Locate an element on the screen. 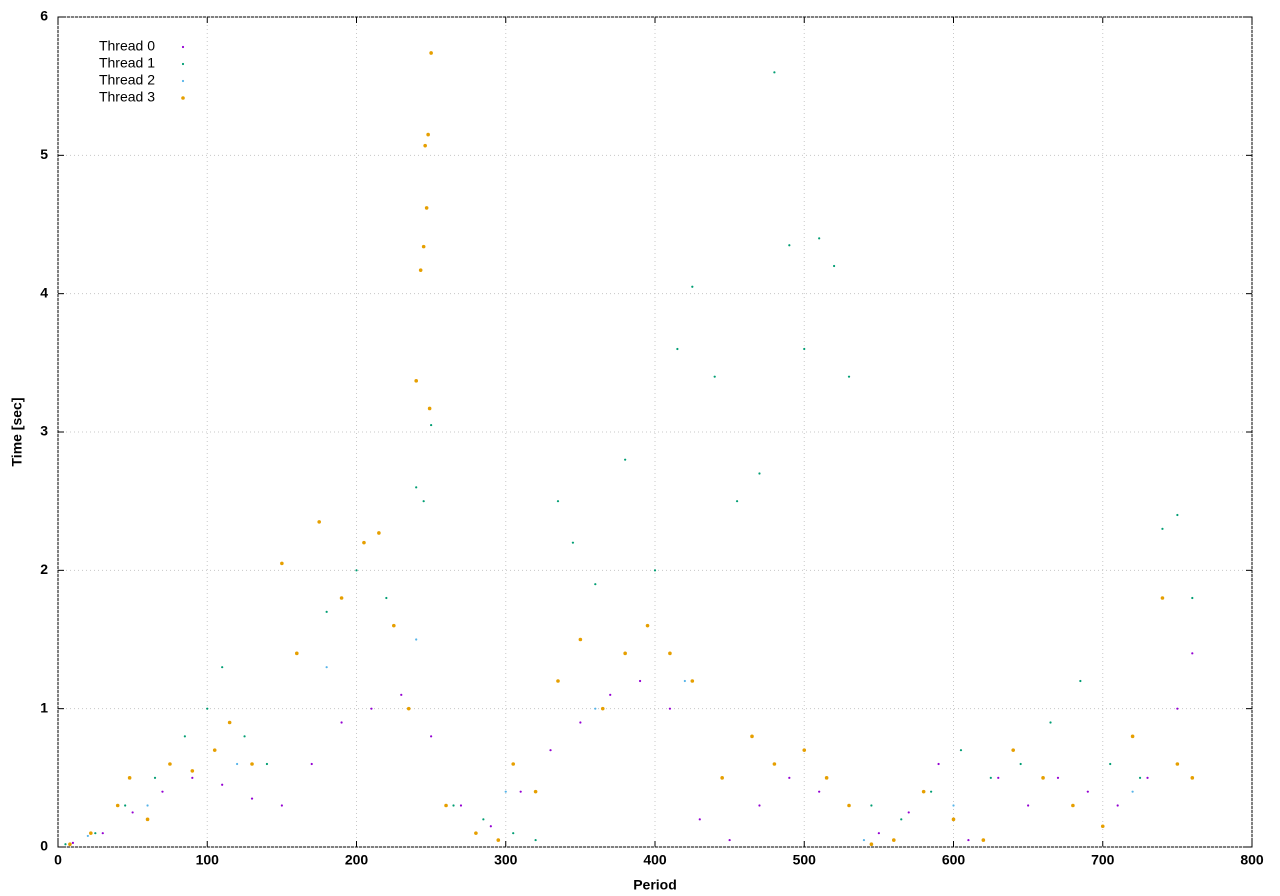 This screenshot has width=1280, height=896. x-tick-label: 700 is located at coordinates (1103, 860).